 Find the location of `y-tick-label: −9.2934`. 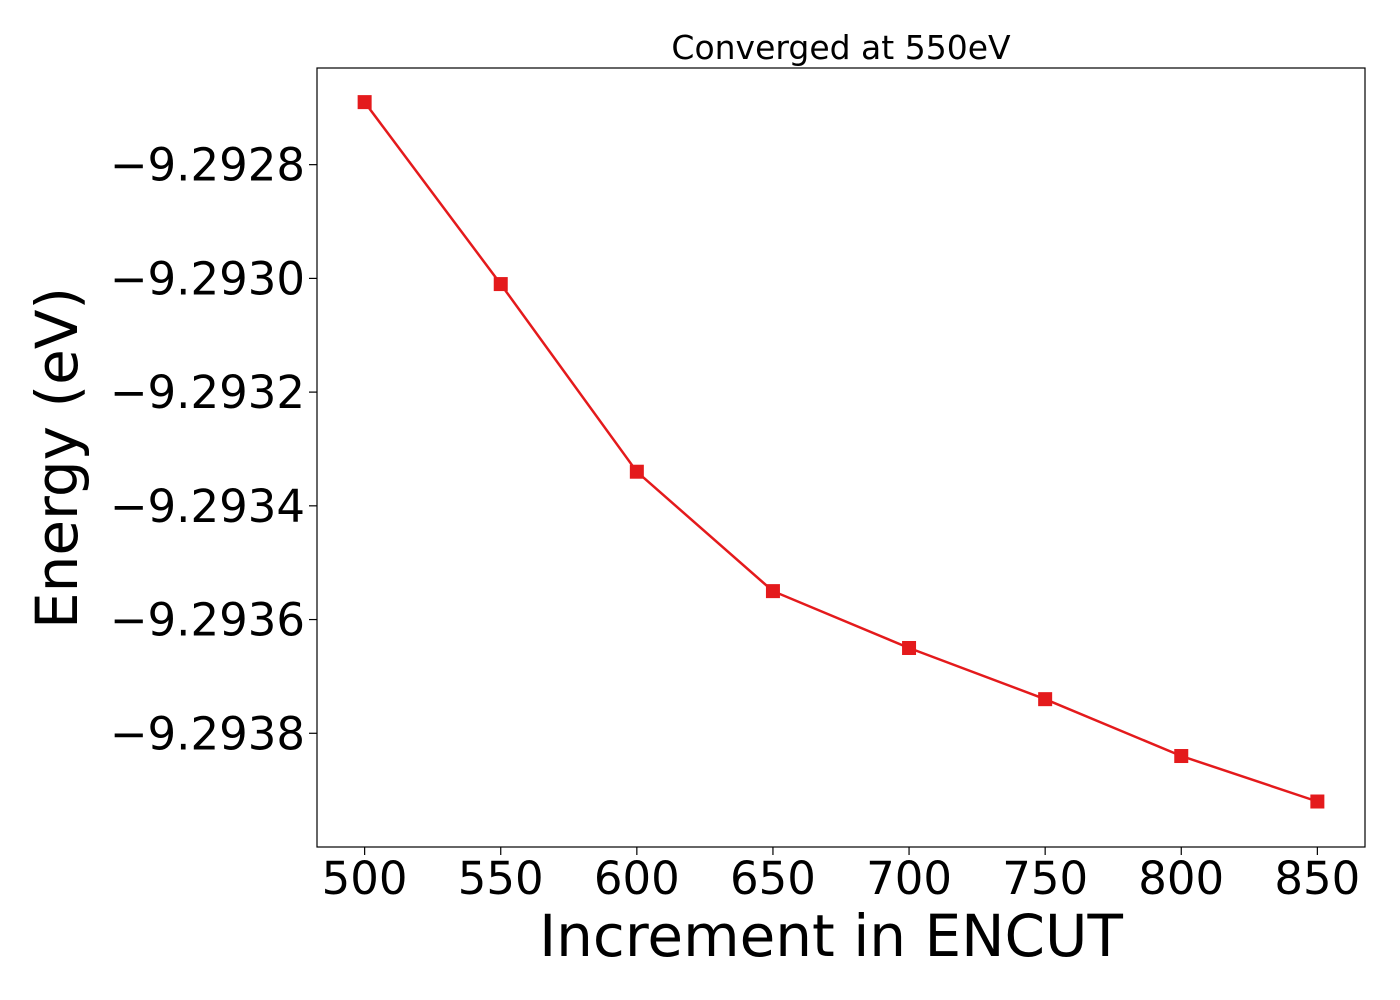

y-tick-label: −9.2934 is located at coordinates (207, 506).